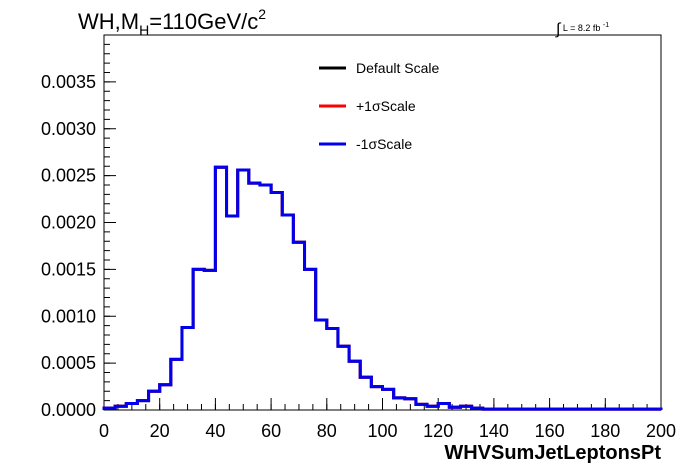  Describe the element at coordinates (550, 431) in the screenshot. I see `x-tick-label: 160` at that location.